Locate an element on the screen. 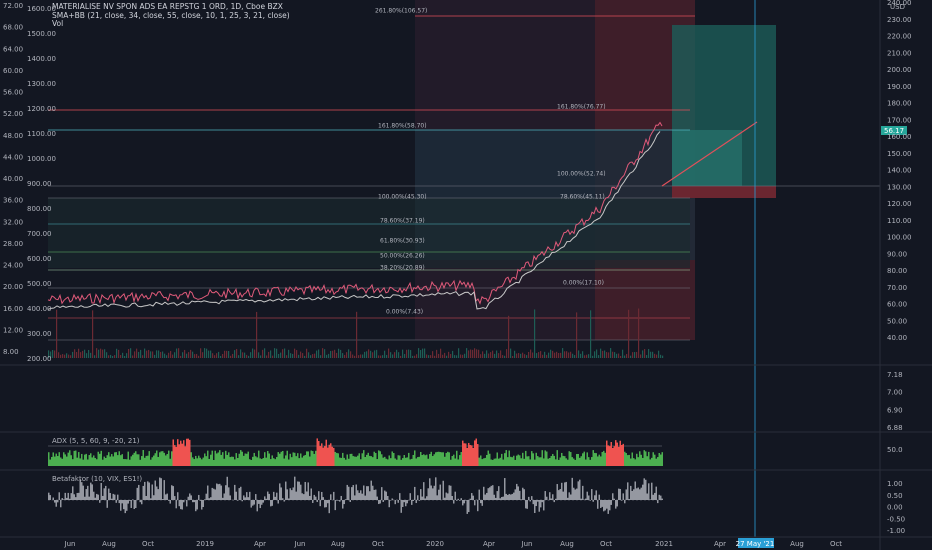  axis-label: 7.00 is located at coordinates (895, 393).